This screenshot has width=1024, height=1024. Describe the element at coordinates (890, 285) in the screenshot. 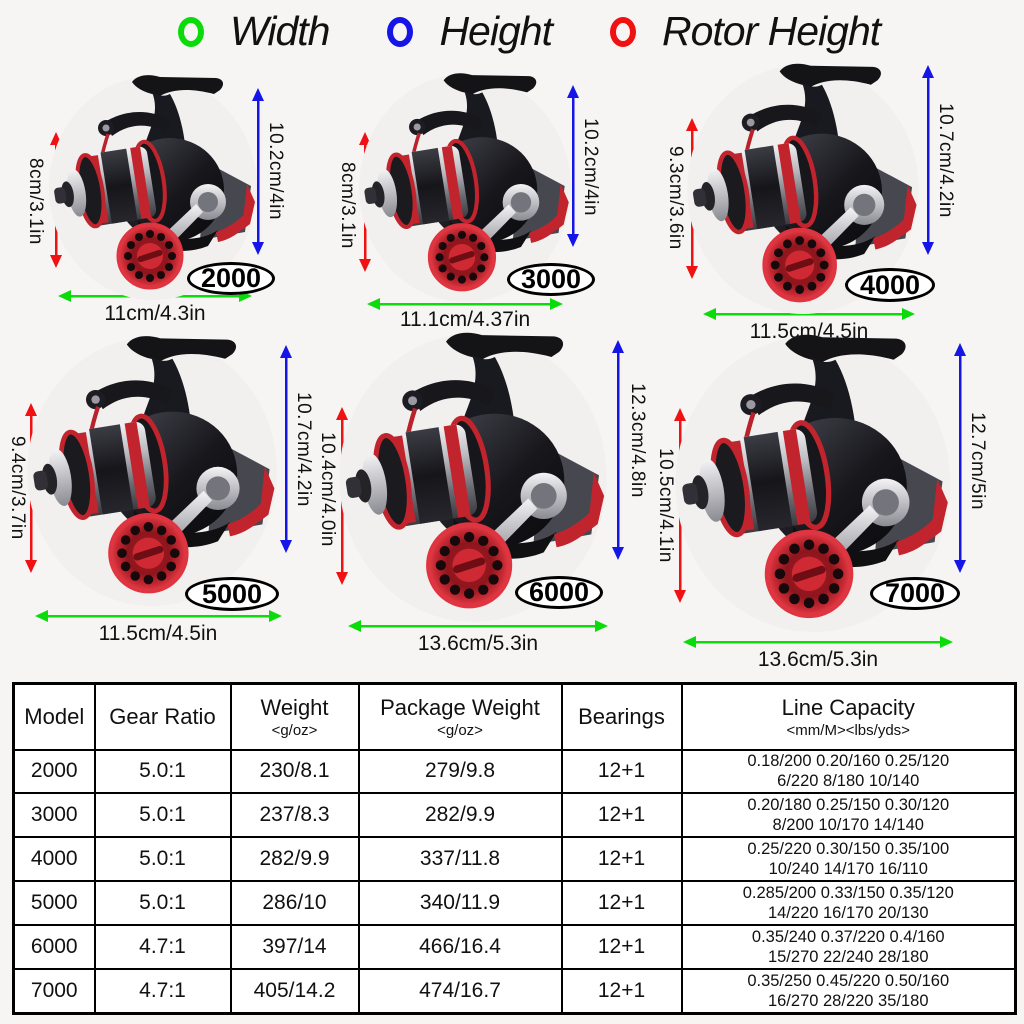

I see `model-badge: 4000` at that location.